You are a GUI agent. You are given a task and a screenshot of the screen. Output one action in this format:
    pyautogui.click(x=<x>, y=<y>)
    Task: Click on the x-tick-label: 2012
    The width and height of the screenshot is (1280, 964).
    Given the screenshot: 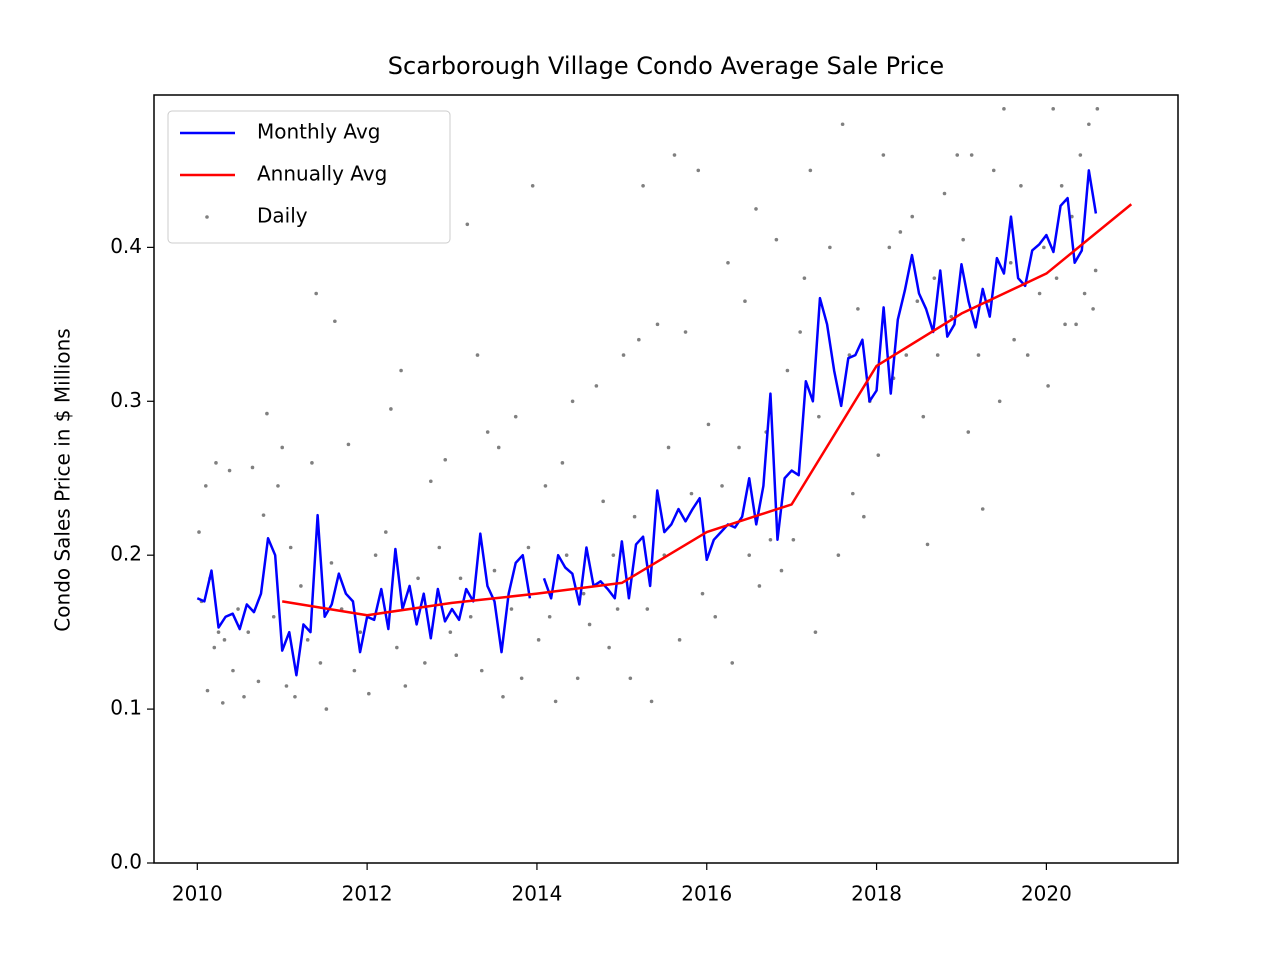 What is the action you would take?
    pyautogui.click(x=367, y=894)
    